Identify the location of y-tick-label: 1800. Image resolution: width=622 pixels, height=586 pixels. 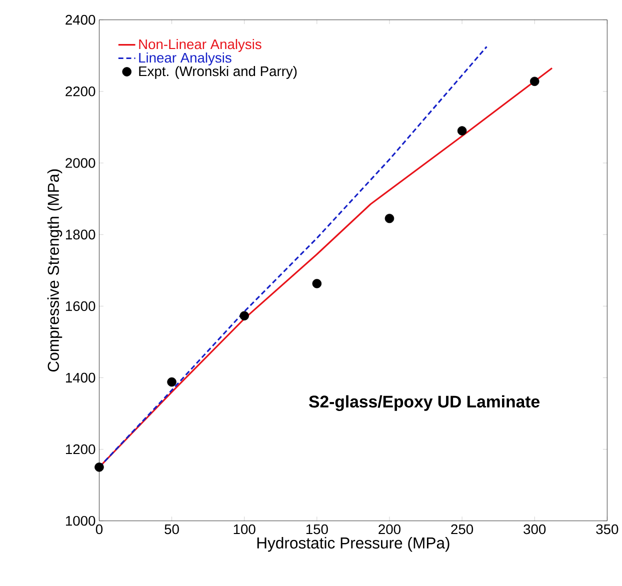
(81, 234).